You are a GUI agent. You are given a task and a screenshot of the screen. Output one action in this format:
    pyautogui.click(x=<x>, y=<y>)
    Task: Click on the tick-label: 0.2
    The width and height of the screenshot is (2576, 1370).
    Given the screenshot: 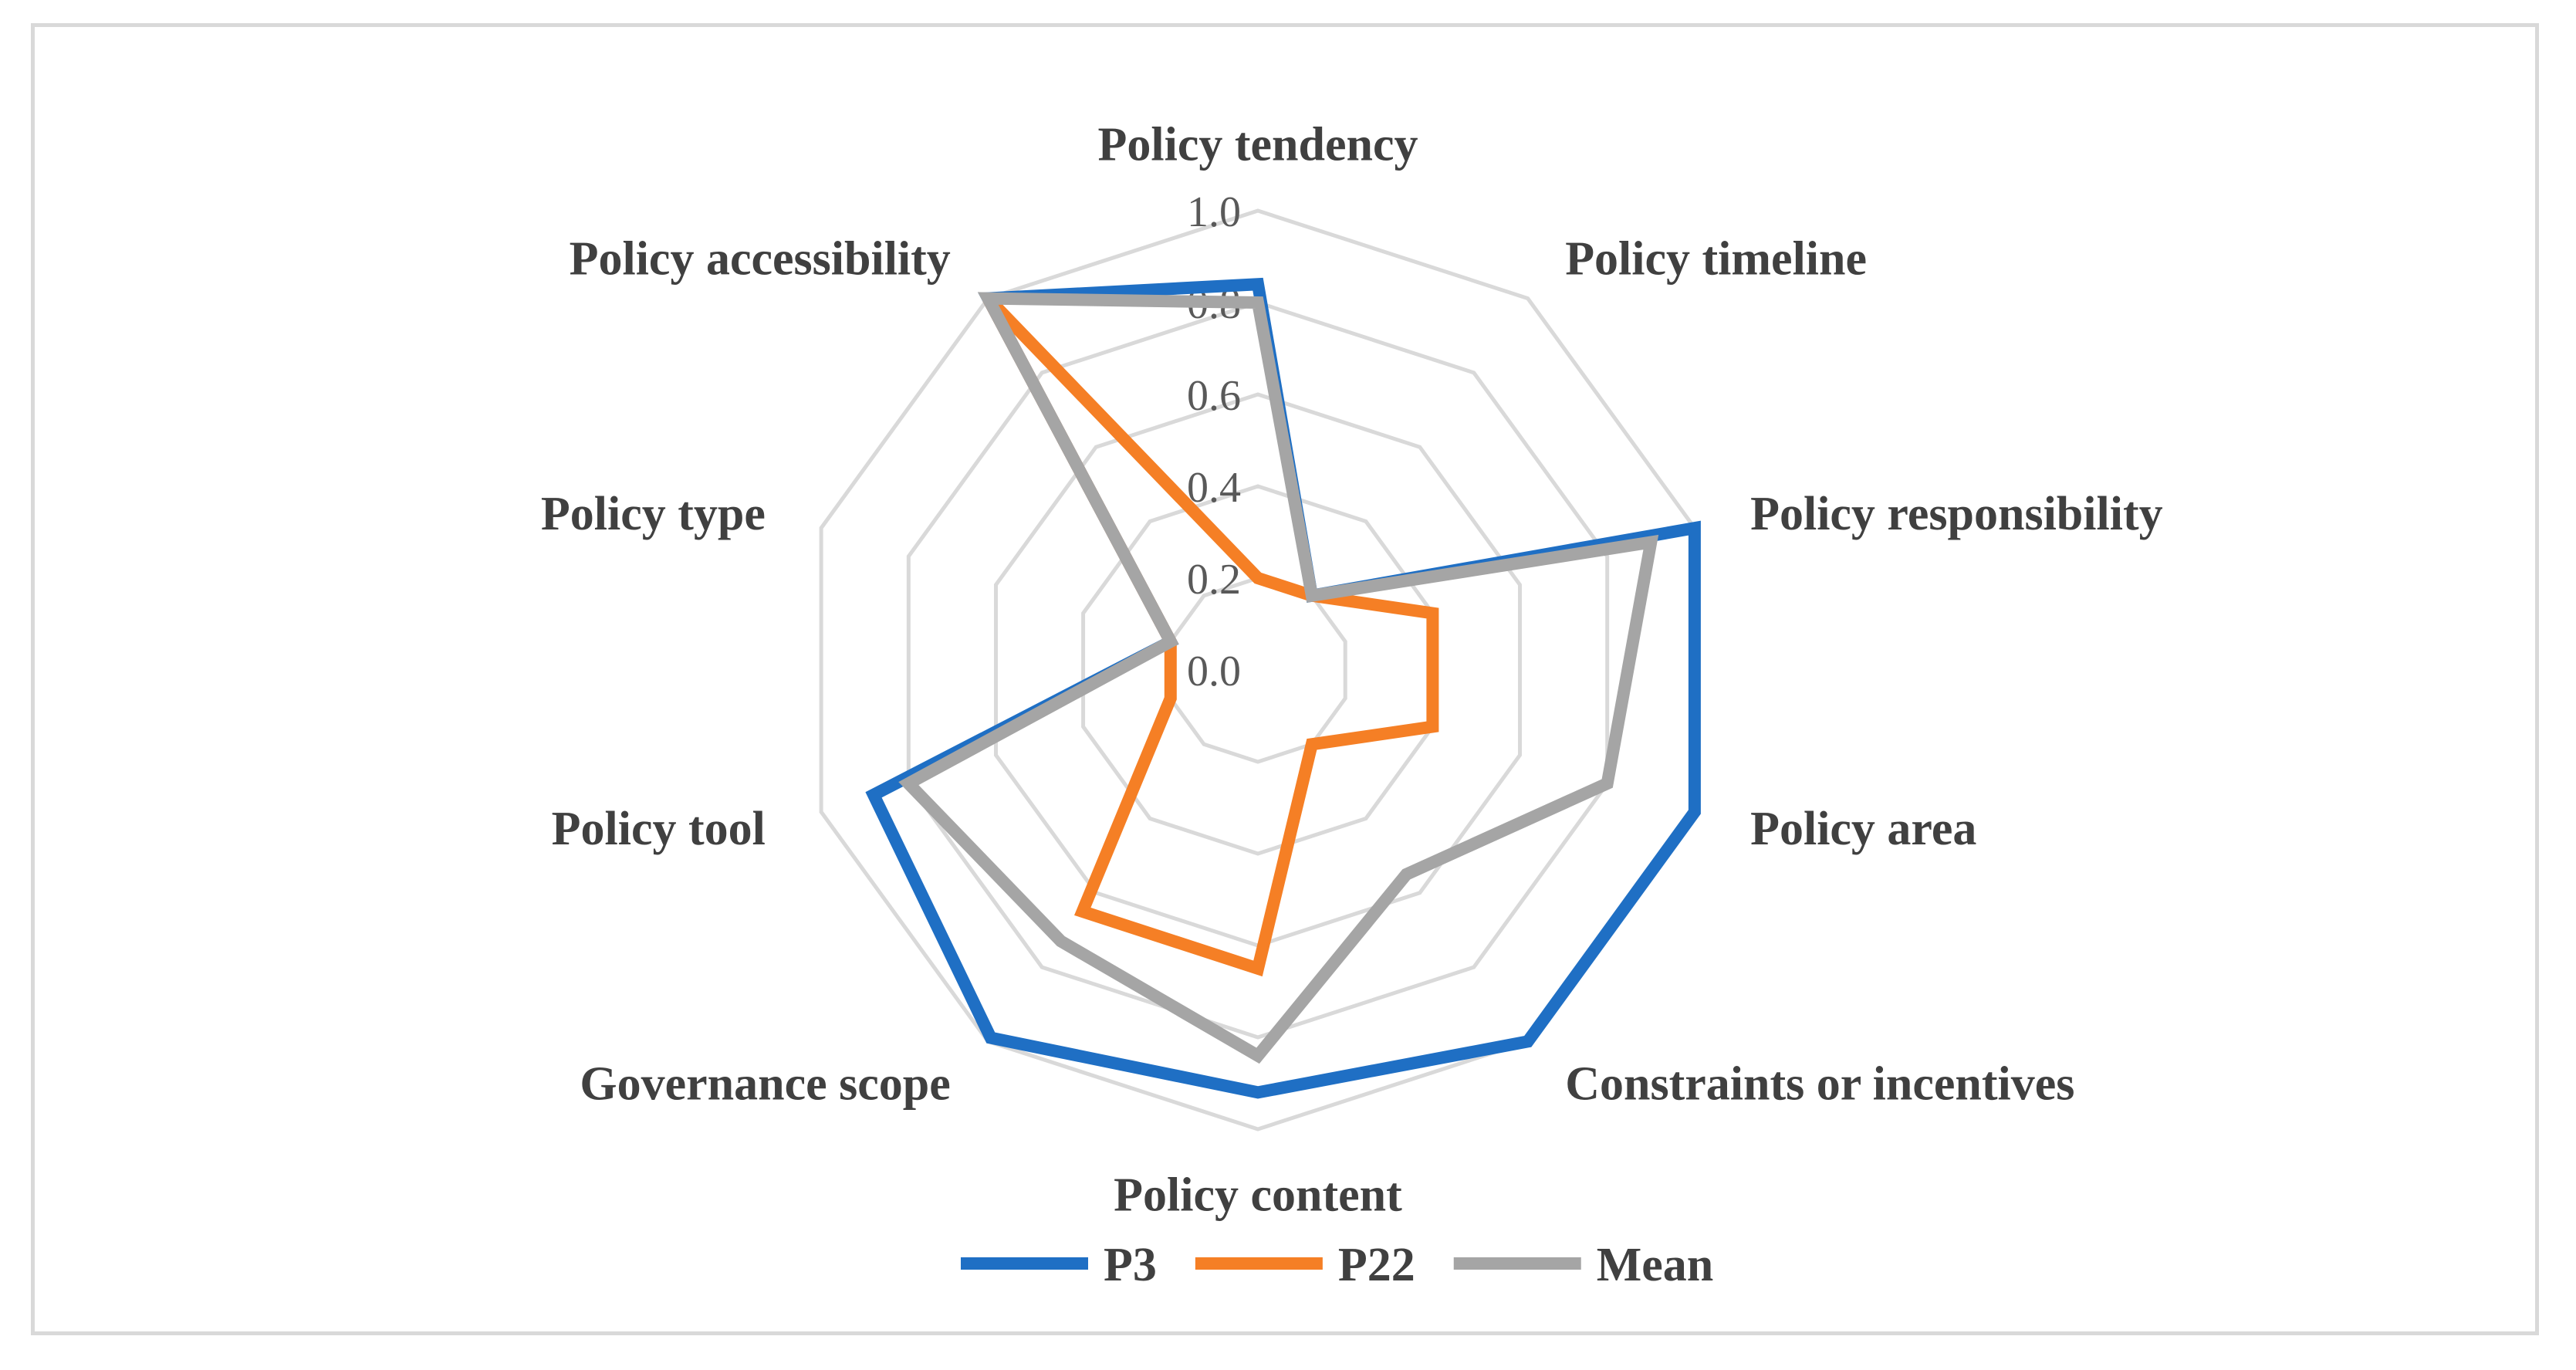 What is the action you would take?
    pyautogui.click(x=1214, y=580)
    